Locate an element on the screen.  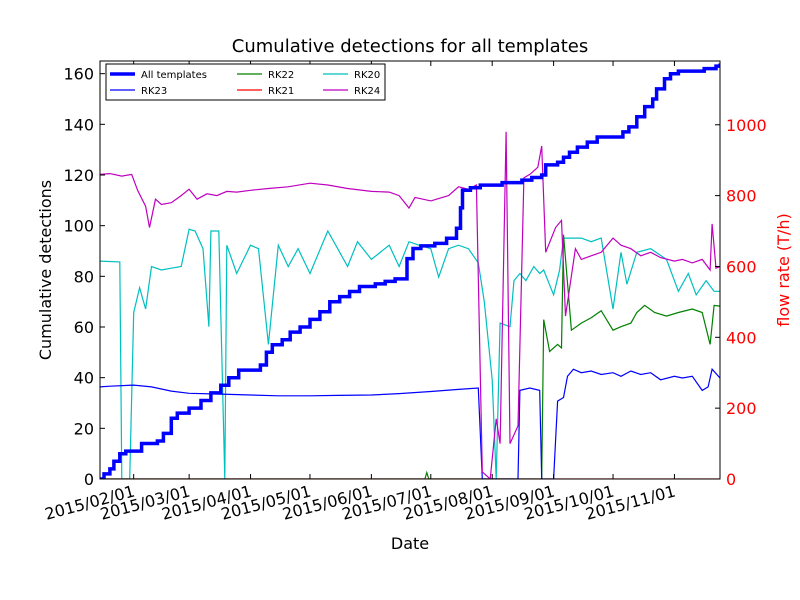
left-y-tick-label: 160 is located at coordinates (78, 74).